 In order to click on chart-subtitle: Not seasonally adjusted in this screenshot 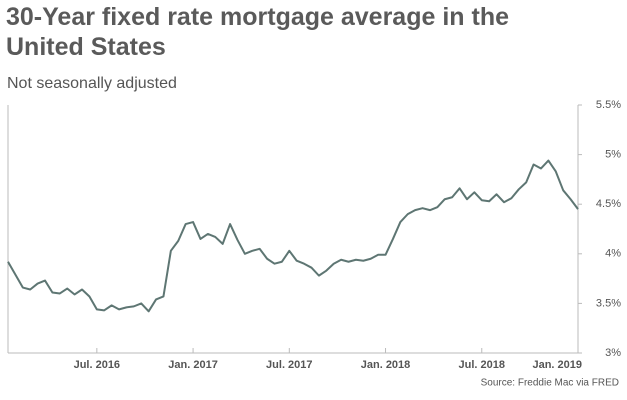, I will do `click(92, 83)`.